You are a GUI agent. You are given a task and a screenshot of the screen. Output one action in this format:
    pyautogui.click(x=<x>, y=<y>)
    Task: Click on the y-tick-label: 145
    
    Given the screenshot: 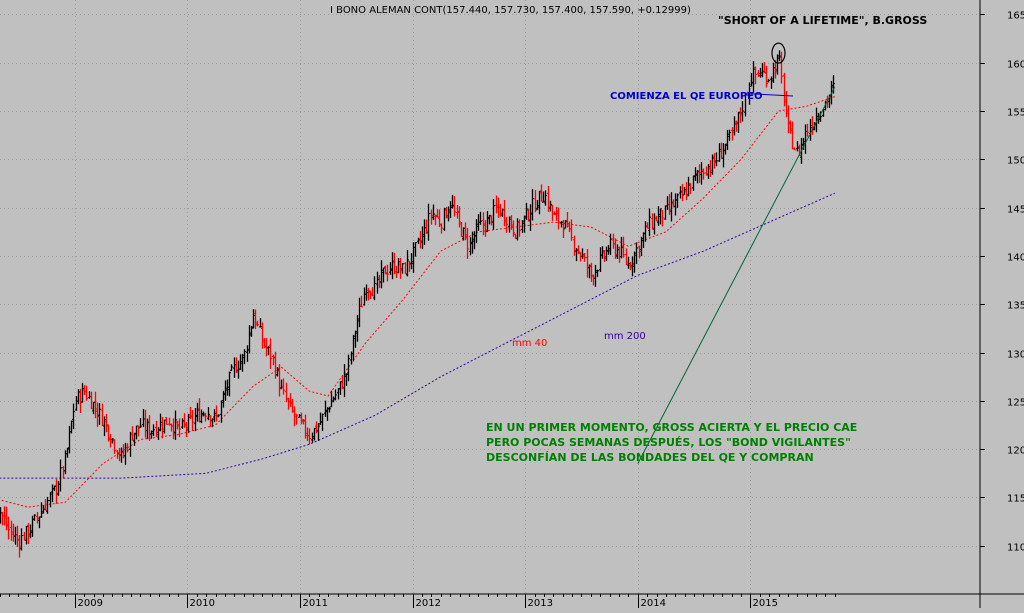 What is the action you would take?
    pyautogui.click(x=1015, y=210)
    